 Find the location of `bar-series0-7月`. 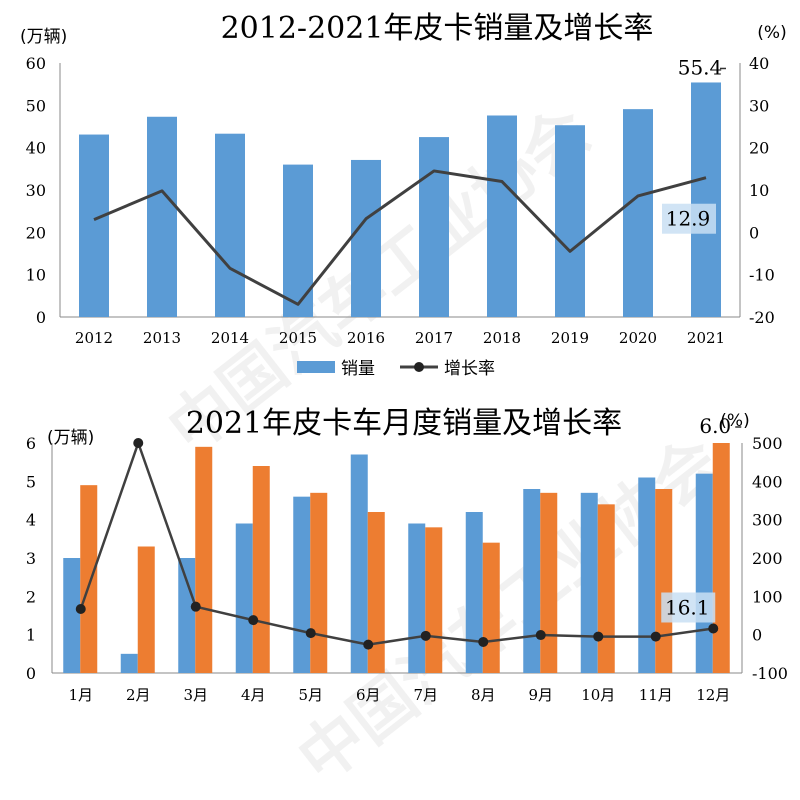

bar-series0-7月 is located at coordinates (417, 598).